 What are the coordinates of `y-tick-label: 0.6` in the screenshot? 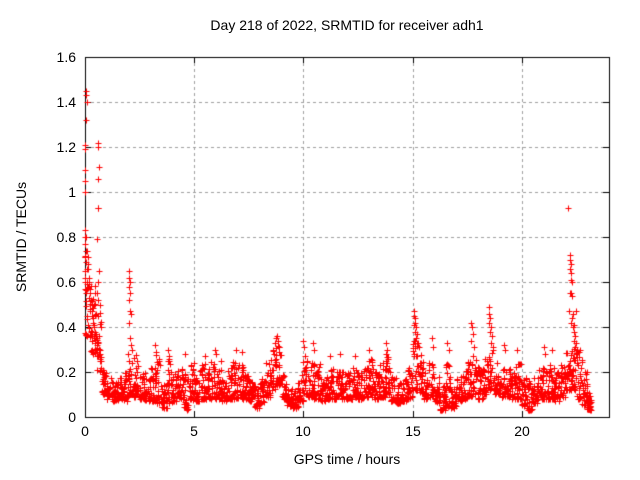 It's located at (66, 282).